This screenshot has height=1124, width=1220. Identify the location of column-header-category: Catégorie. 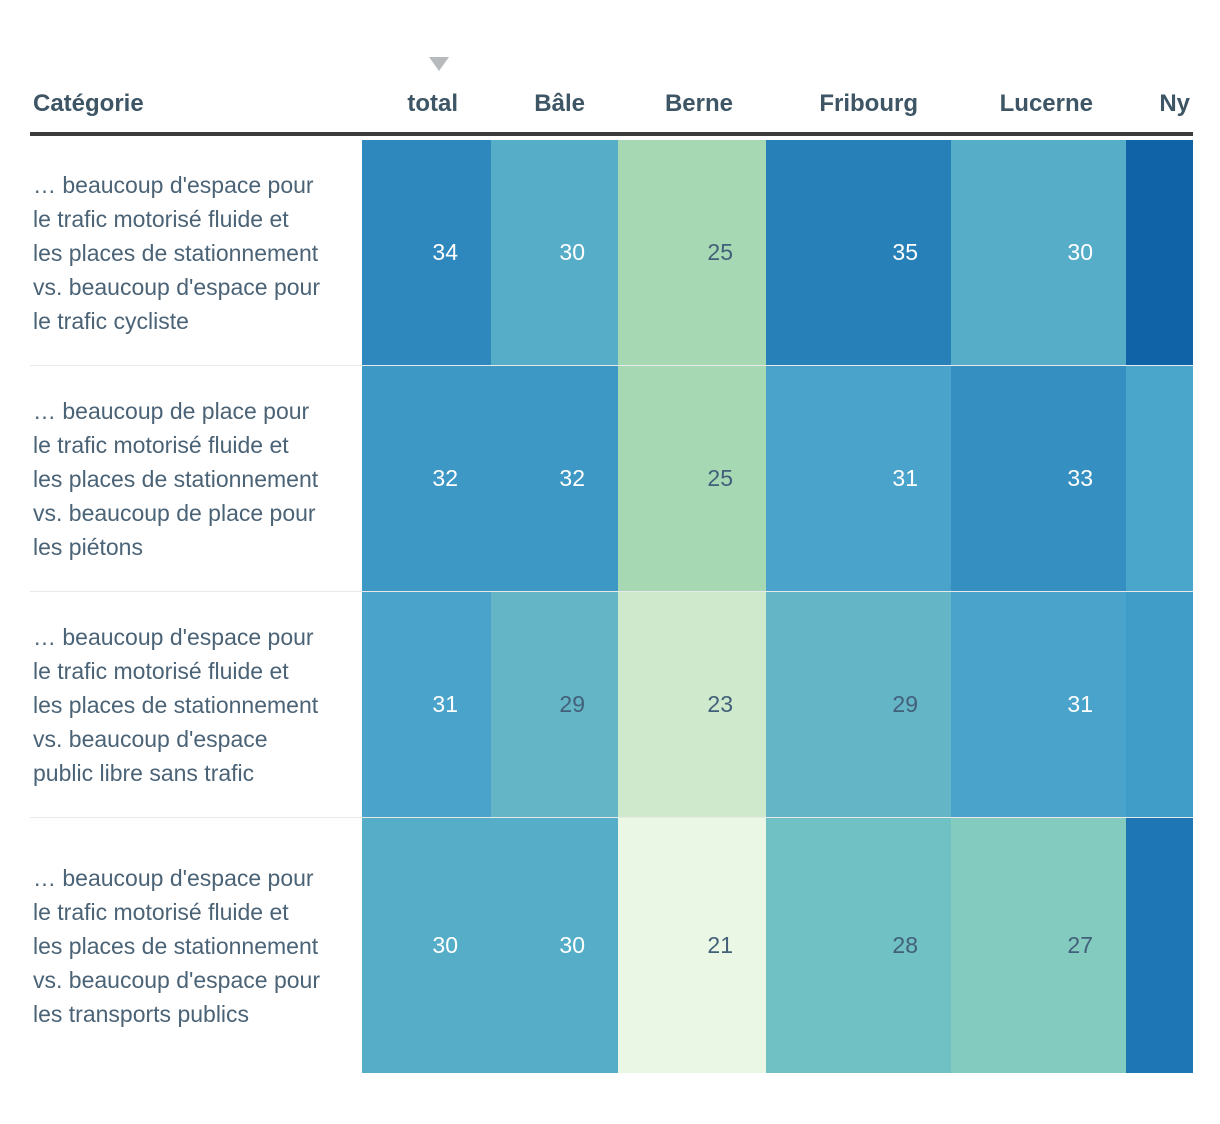
(88, 103).